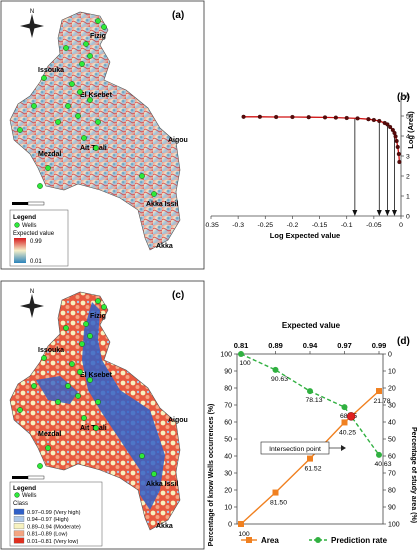  Describe the element at coordinates (403, 97) in the screenshot. I see `panel-label-b: (b)` at that location.